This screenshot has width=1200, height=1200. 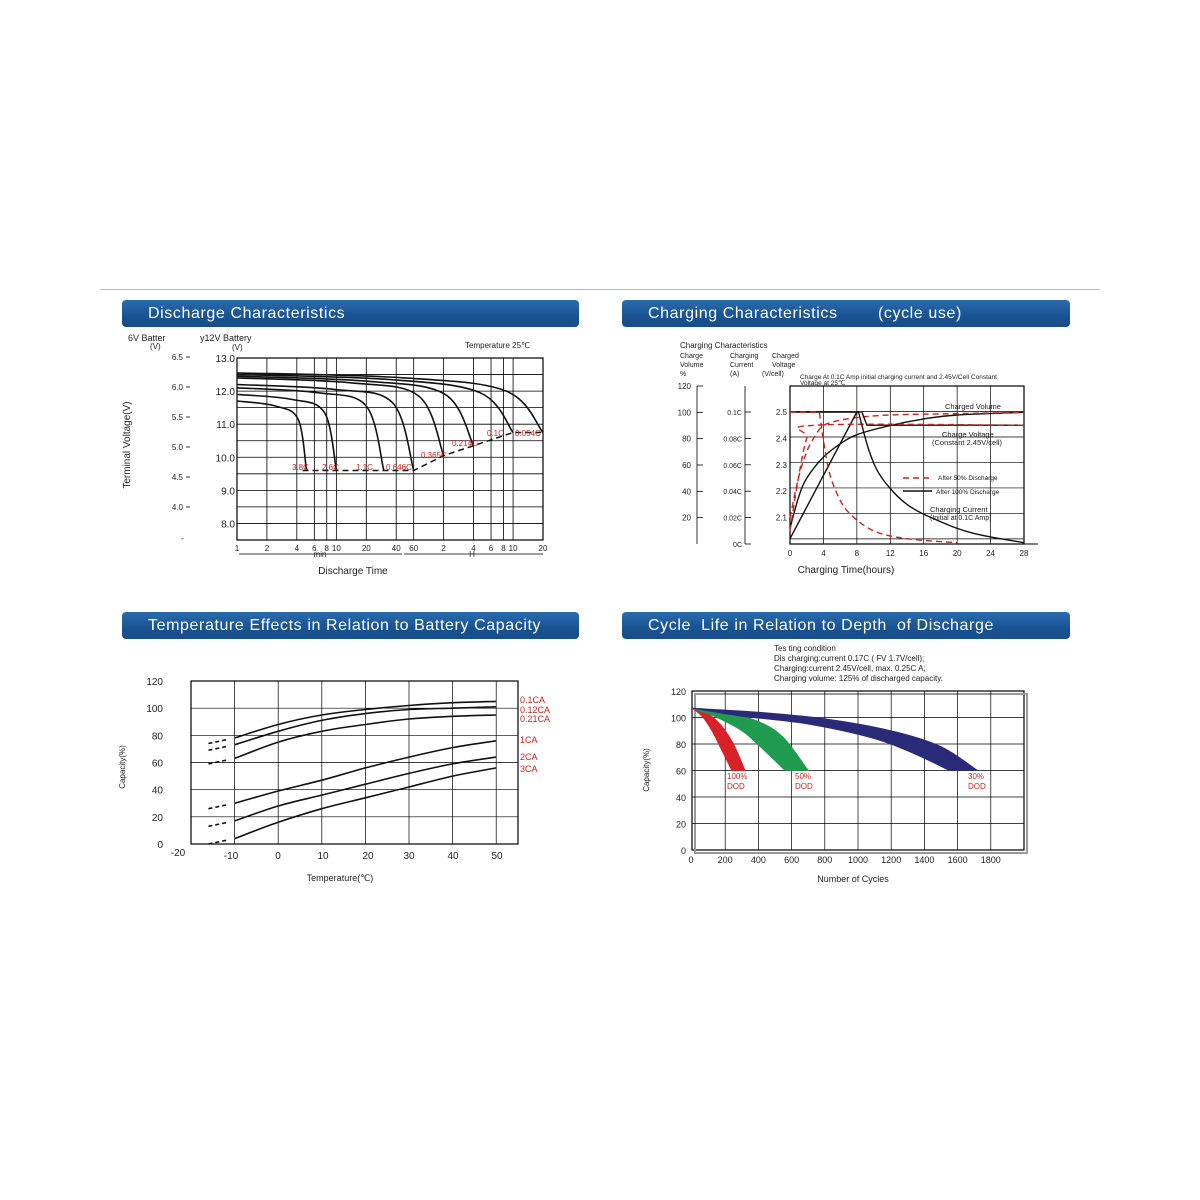 I want to click on discharge-h-unit: H, so click(x=472, y=554).